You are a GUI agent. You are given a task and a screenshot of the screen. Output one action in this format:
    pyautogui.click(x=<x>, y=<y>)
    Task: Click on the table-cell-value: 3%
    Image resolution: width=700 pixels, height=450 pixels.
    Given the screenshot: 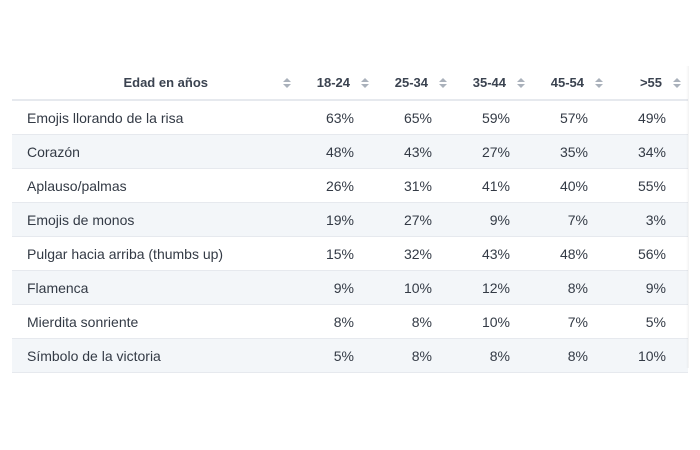 What is the action you would take?
    pyautogui.click(x=649, y=219)
    